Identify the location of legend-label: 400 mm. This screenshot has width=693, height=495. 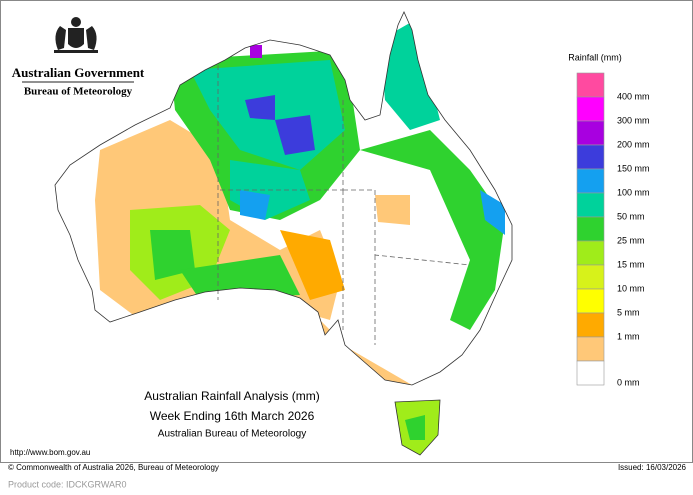
(633, 96).